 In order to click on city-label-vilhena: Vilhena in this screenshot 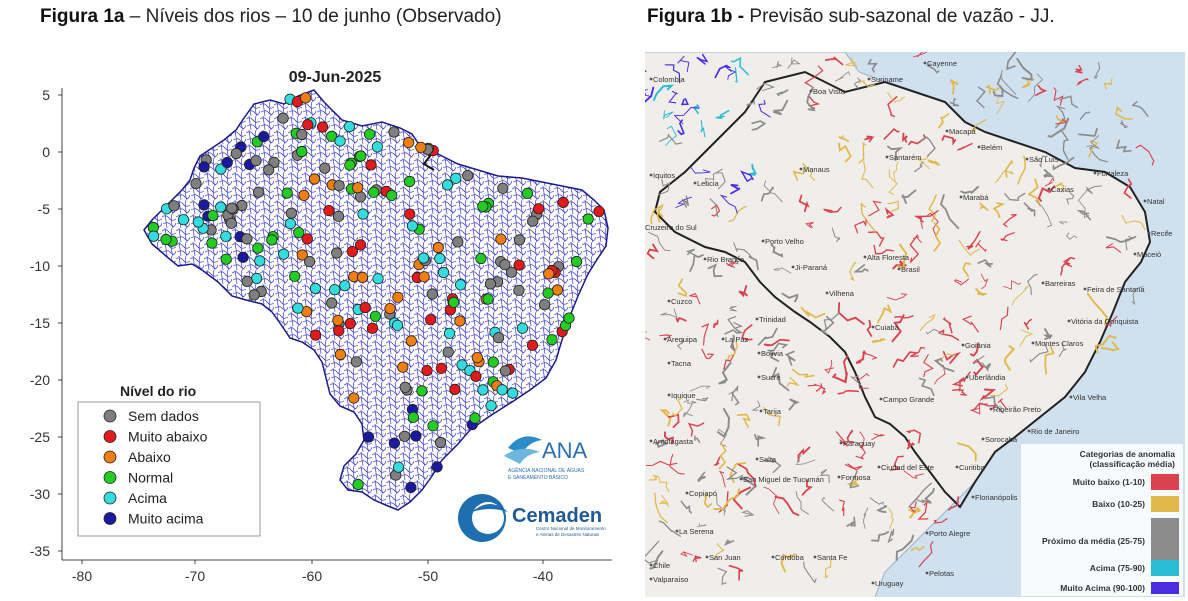, I will do `click(842, 293)`.